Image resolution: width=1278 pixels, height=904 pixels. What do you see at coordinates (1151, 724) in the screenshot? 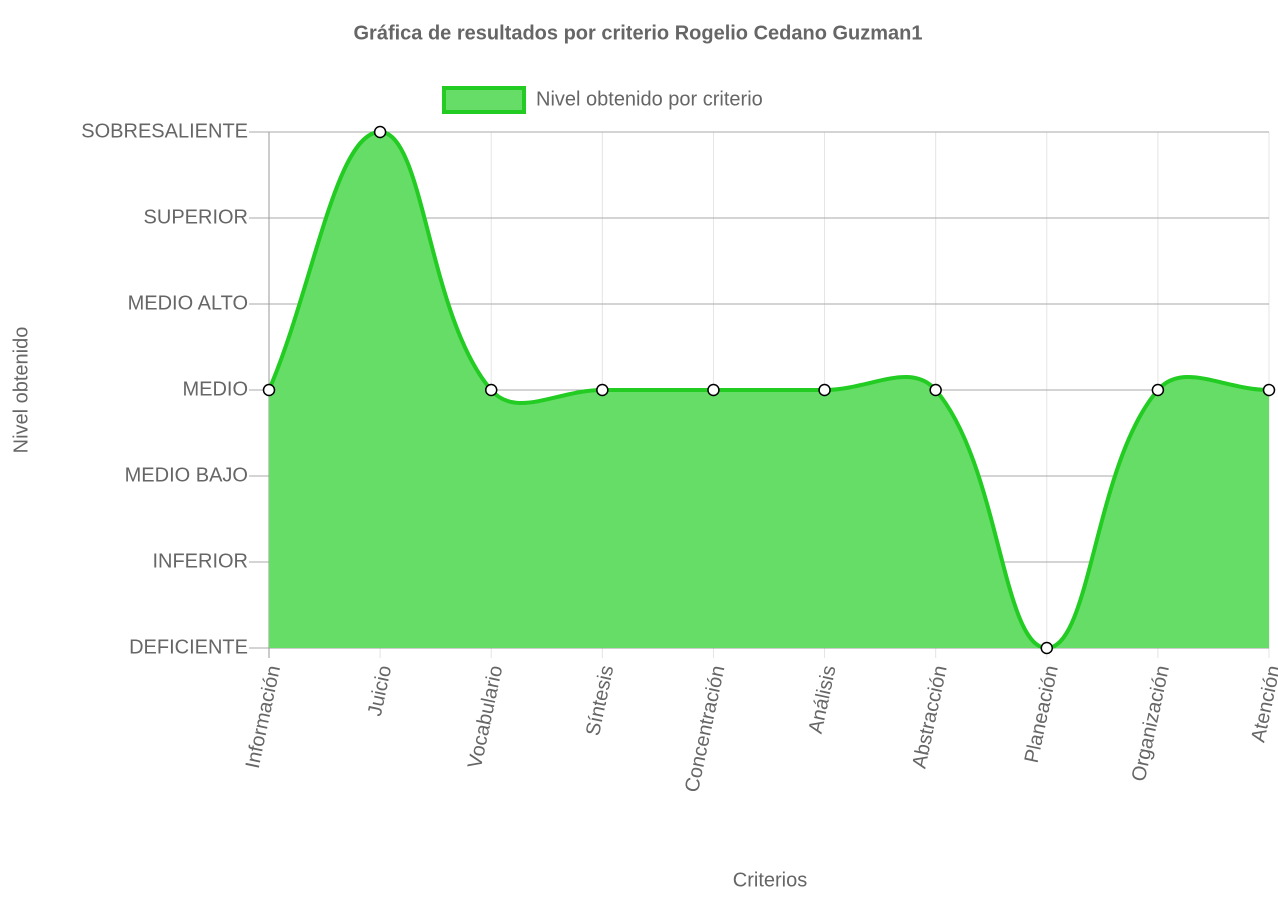
I see `x-tick-label: Organización` at bounding box center [1151, 724].